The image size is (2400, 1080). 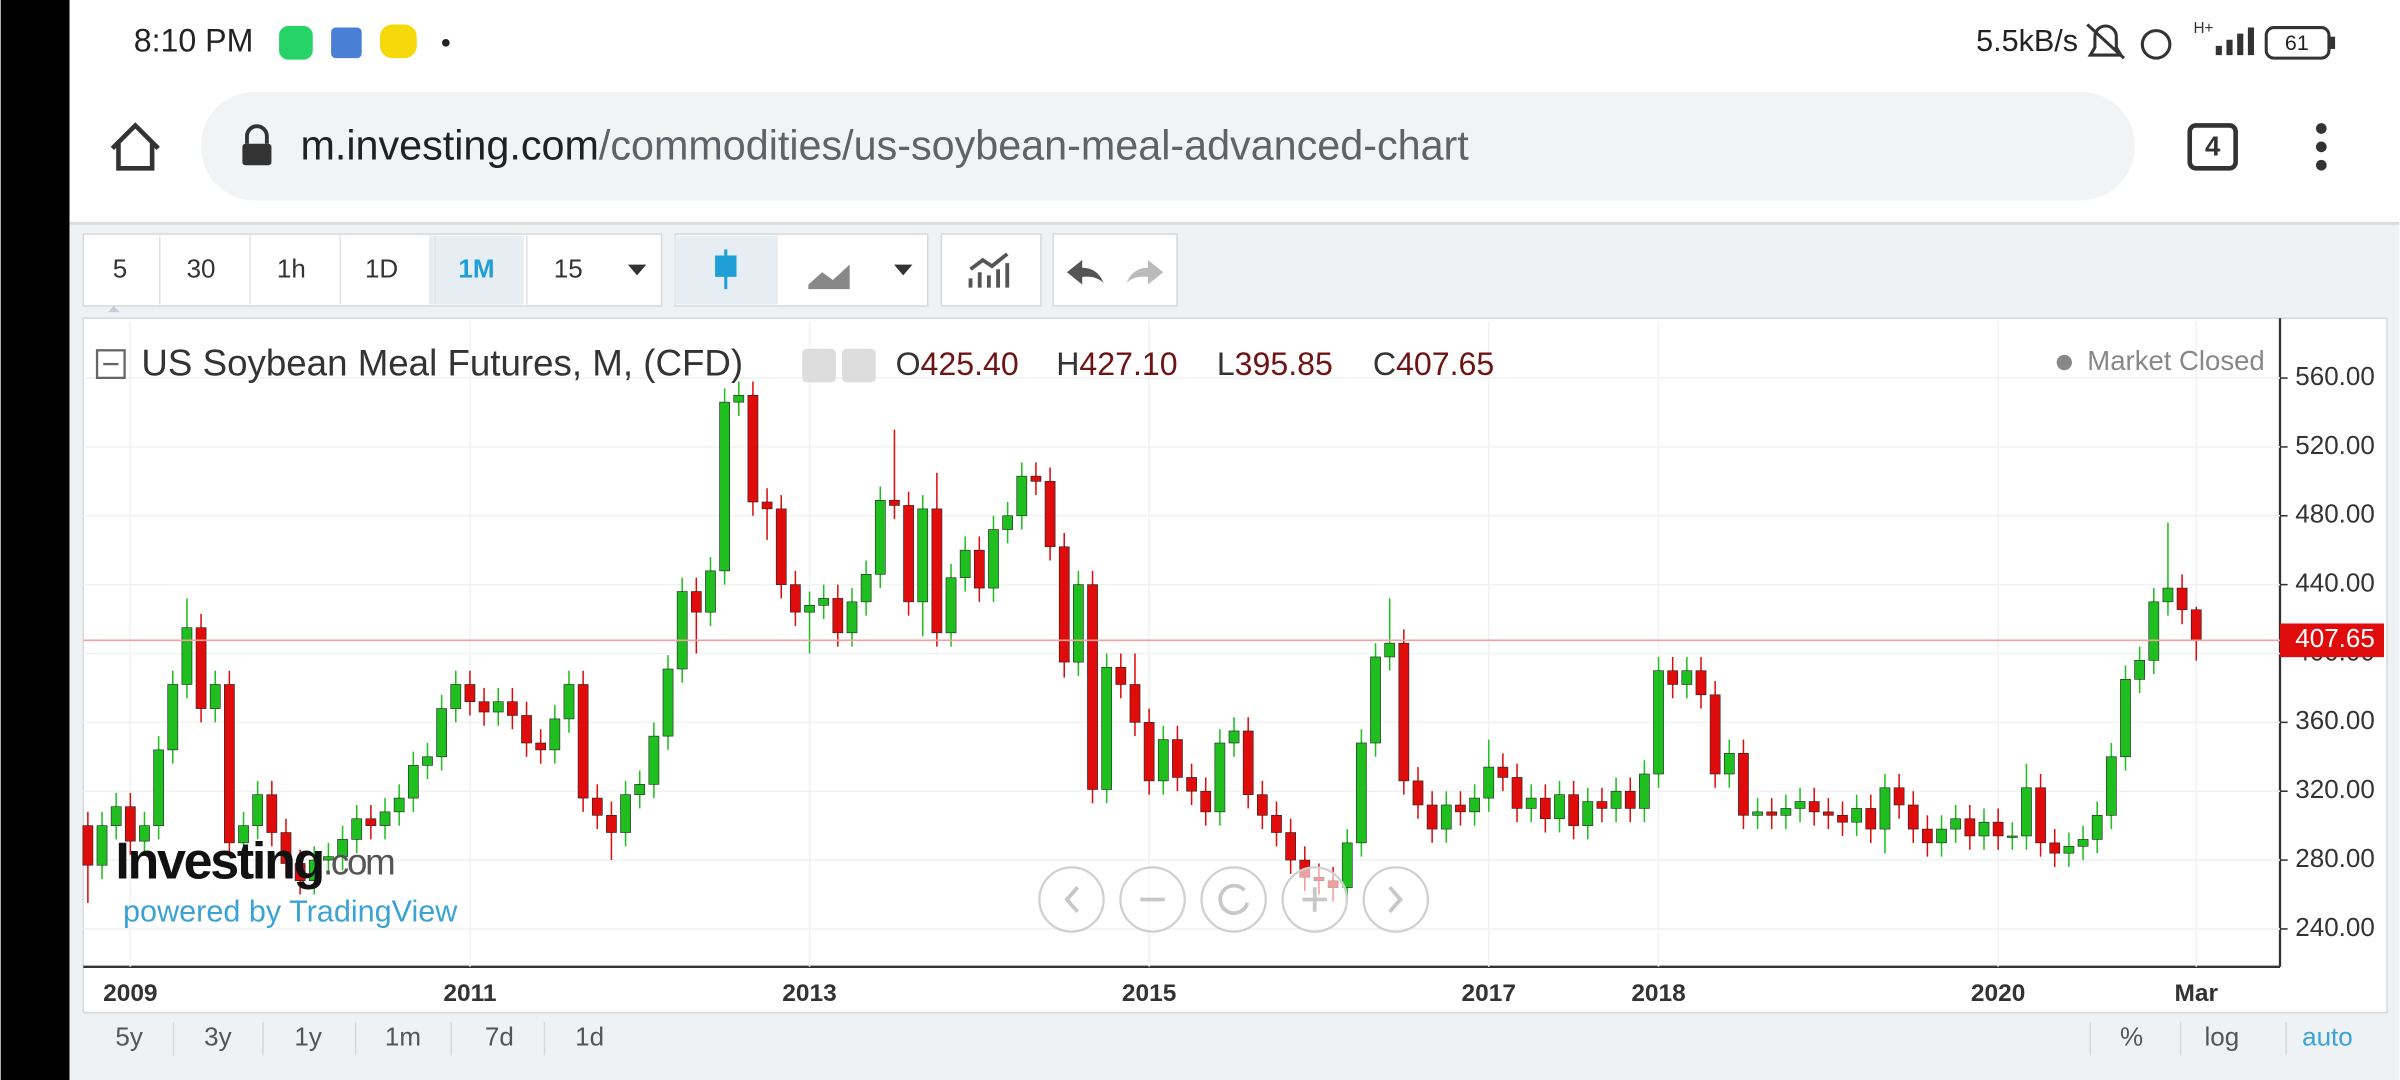 What do you see at coordinates (2327, 1037) in the screenshot?
I see `scale-option: auto` at bounding box center [2327, 1037].